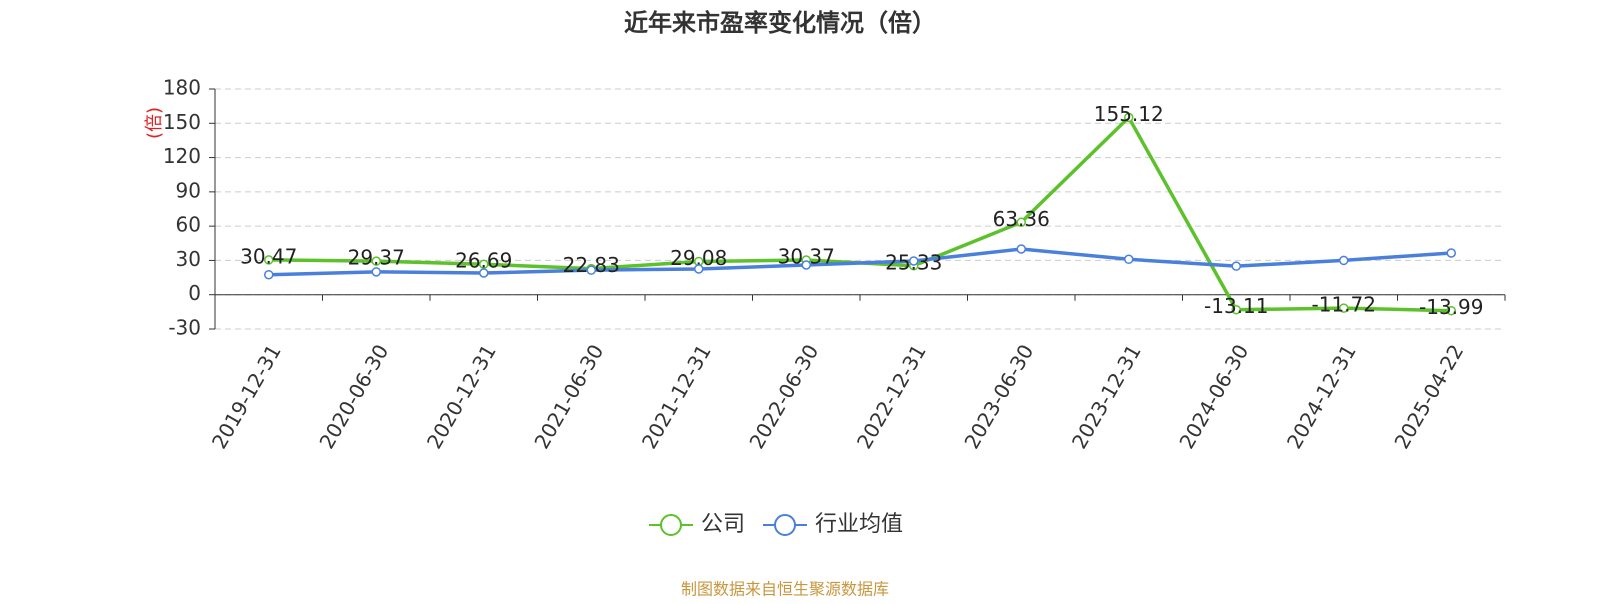 The width and height of the screenshot is (1600, 604). Describe the element at coordinates (723, 524) in the screenshot. I see `legend-label: 公司` at that location.